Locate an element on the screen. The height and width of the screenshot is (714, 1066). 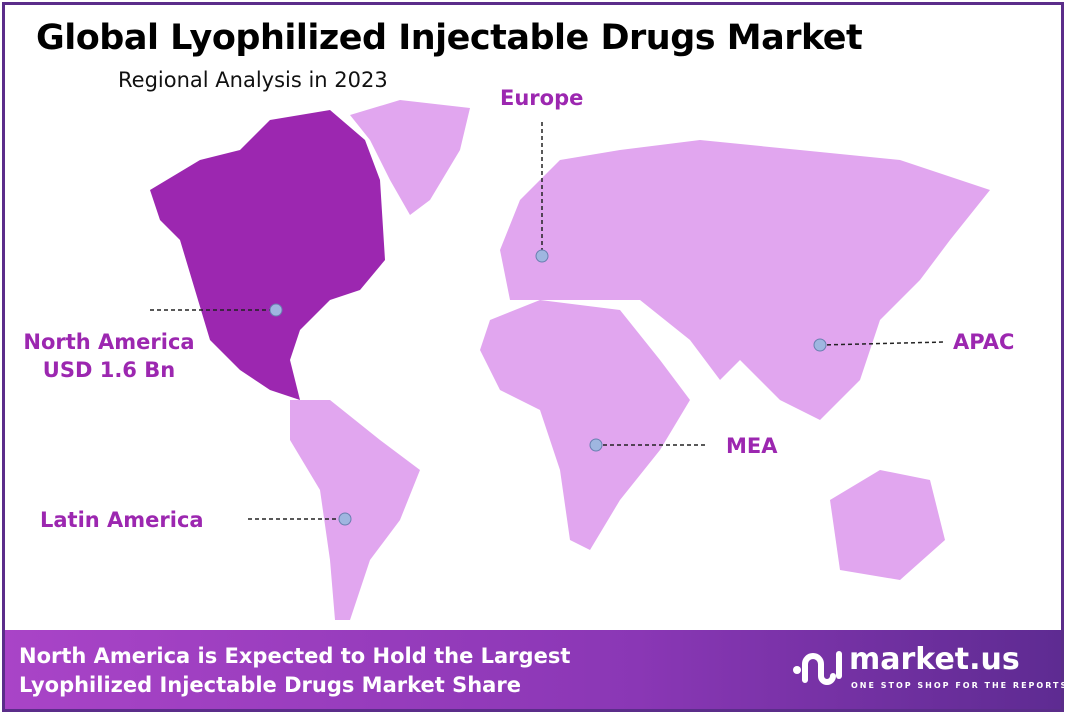
marker-europe is located at coordinates (542, 256).